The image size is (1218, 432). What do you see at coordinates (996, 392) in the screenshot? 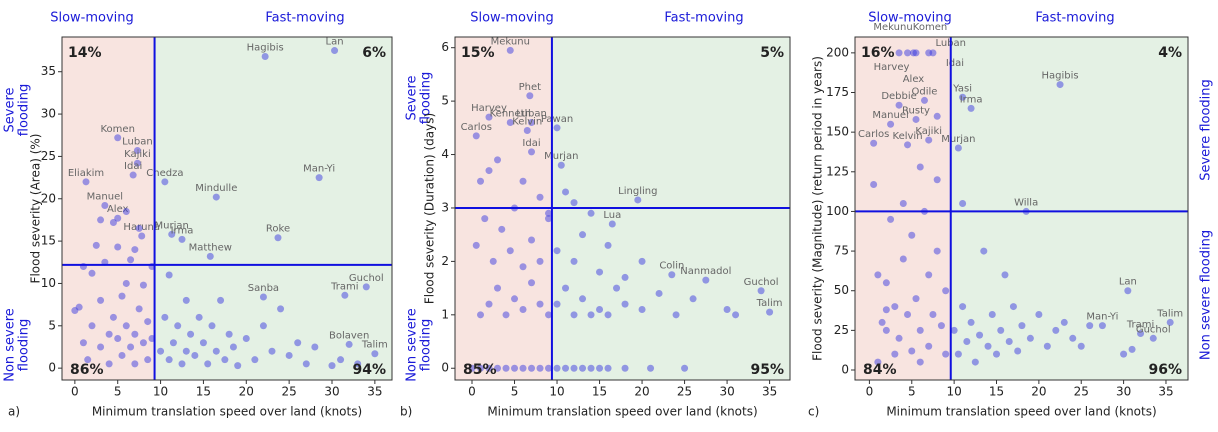
I see `x-tick-label: 15` at bounding box center [996, 392].